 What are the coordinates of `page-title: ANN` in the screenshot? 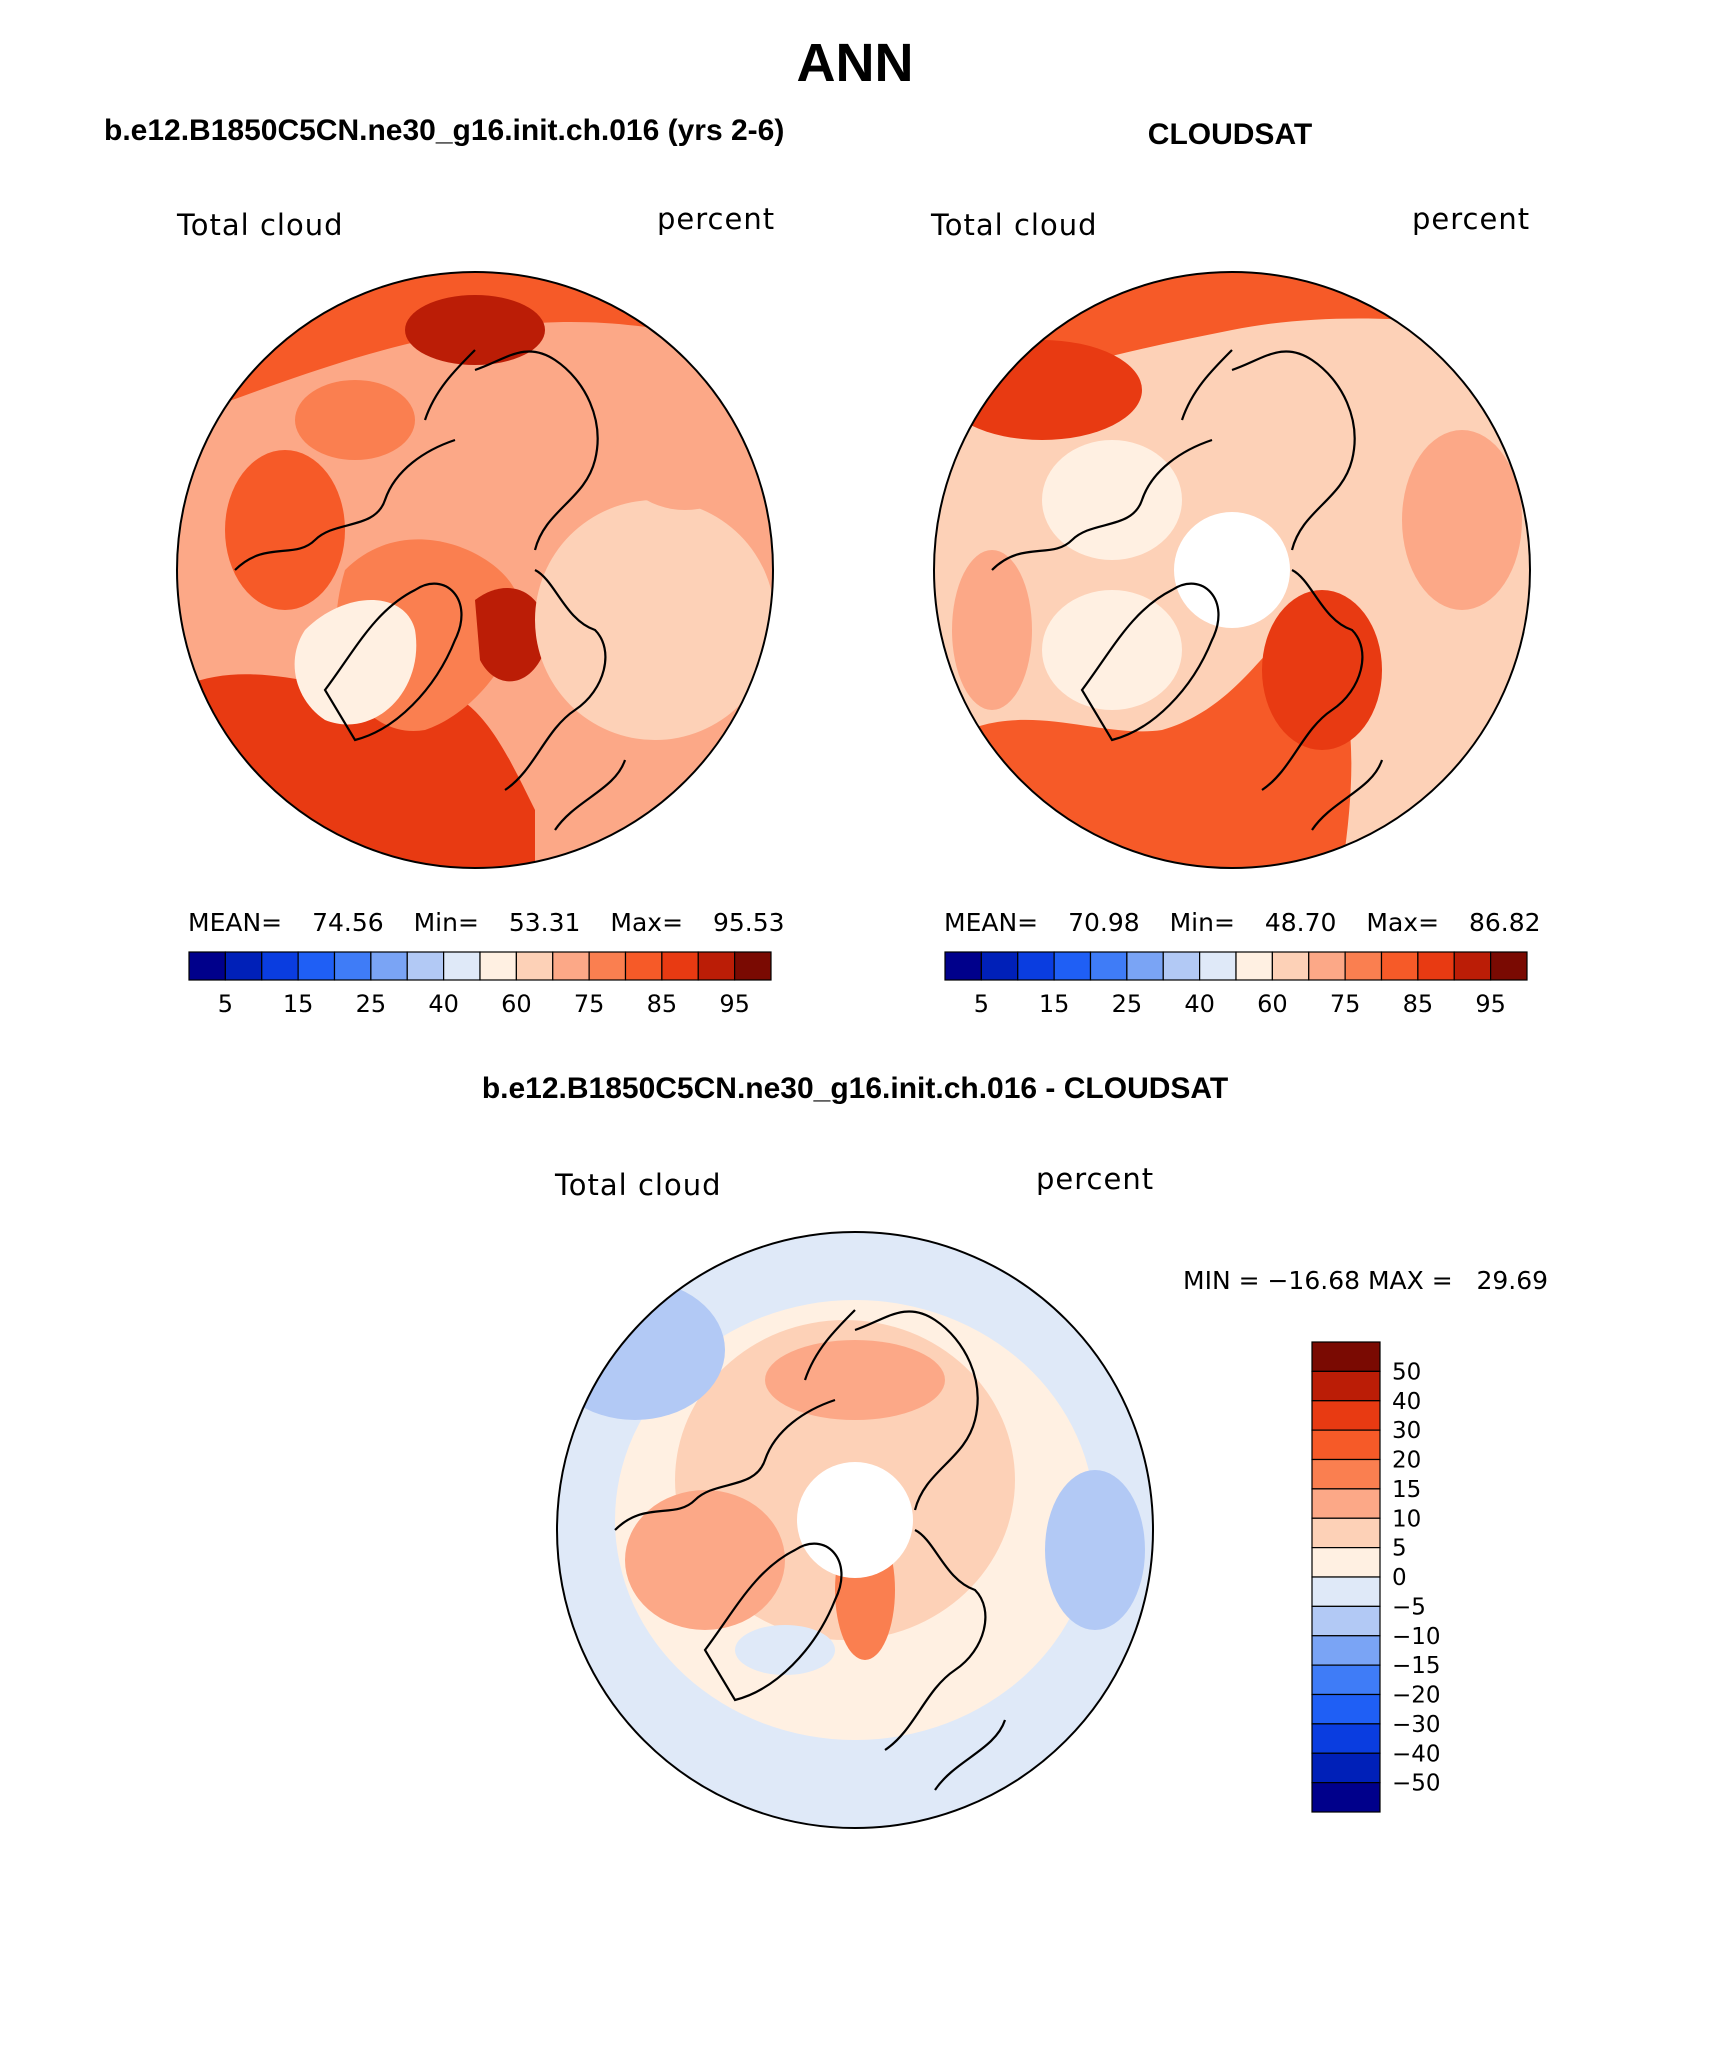 It's located at (855, 63).